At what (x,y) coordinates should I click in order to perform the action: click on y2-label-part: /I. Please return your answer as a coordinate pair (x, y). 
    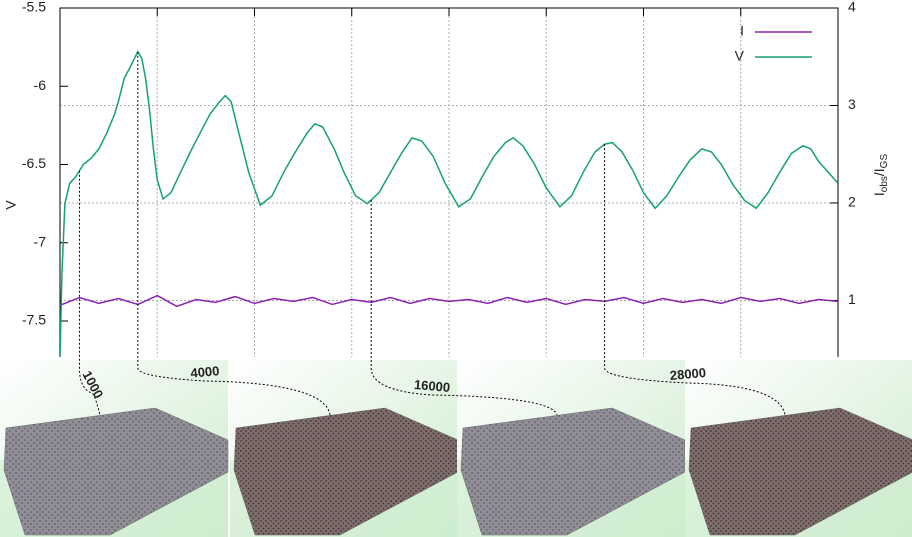
    Looking at the image, I should click on (879, 172).